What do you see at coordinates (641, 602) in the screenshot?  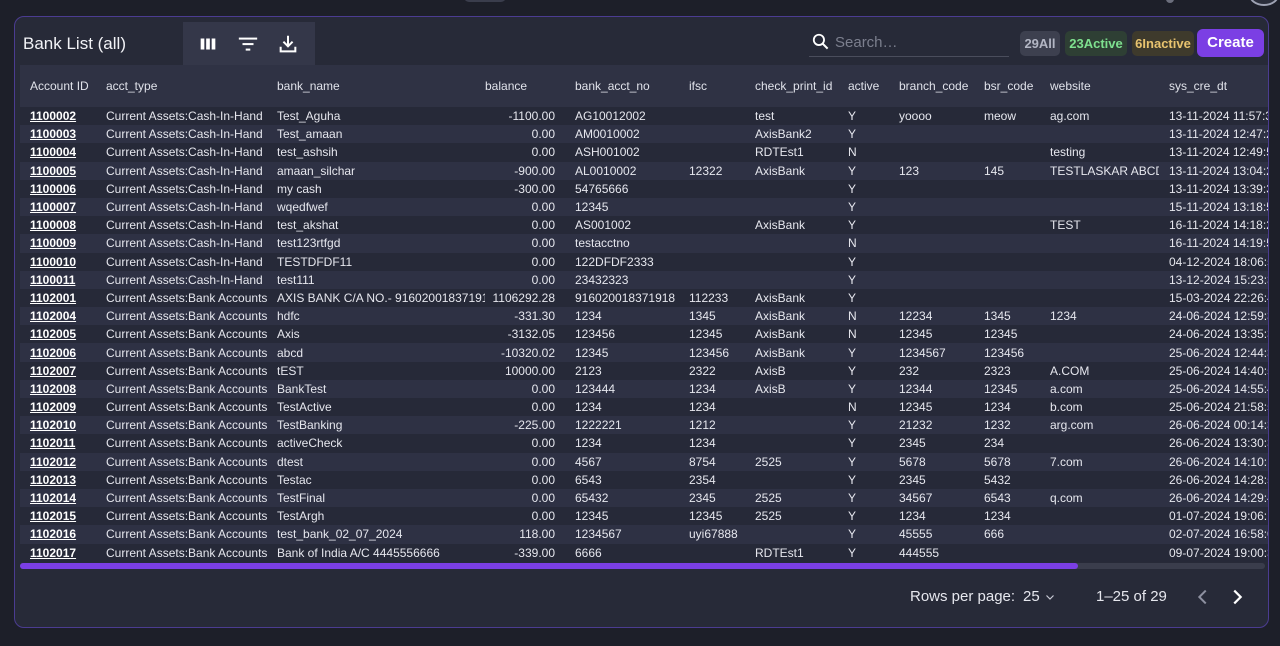 I see `pagination: Rows per page: 25 1–25 of 29` at bounding box center [641, 602].